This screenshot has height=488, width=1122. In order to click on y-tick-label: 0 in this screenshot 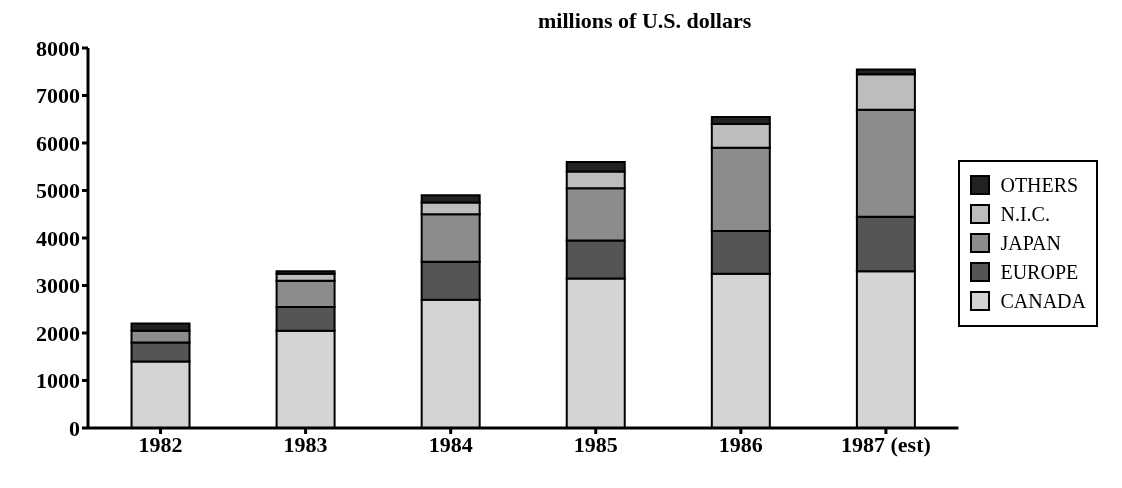, I will do `click(74, 428)`.